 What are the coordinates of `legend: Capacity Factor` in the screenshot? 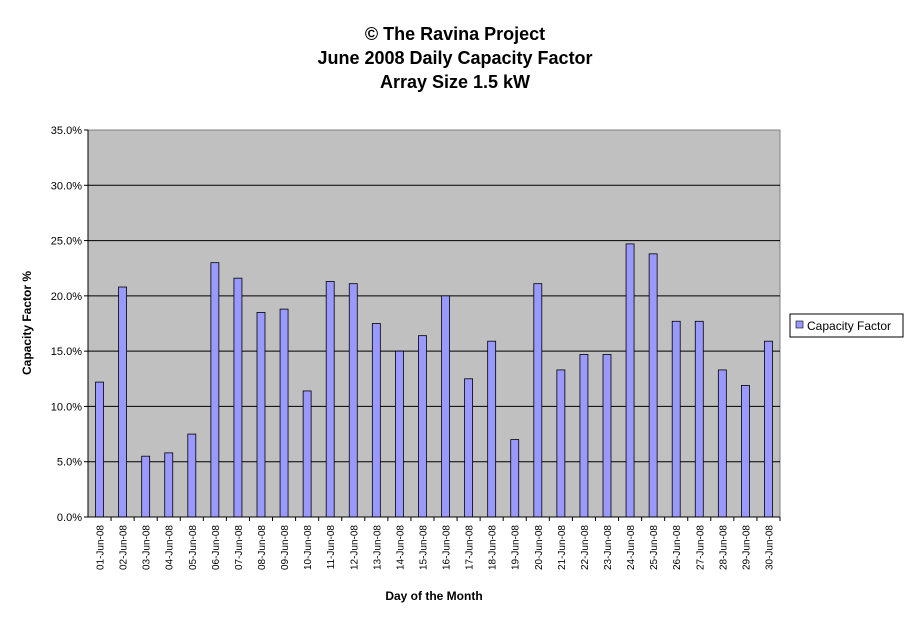 It's located at (846, 325).